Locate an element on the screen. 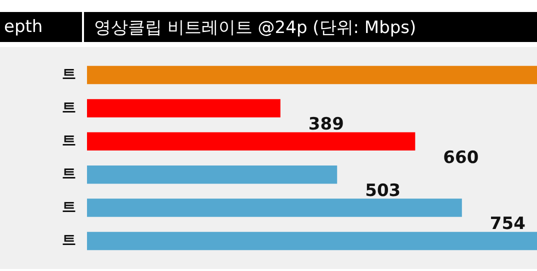 The width and height of the screenshot is (537, 271). data-label: 389 is located at coordinates (326, 124).